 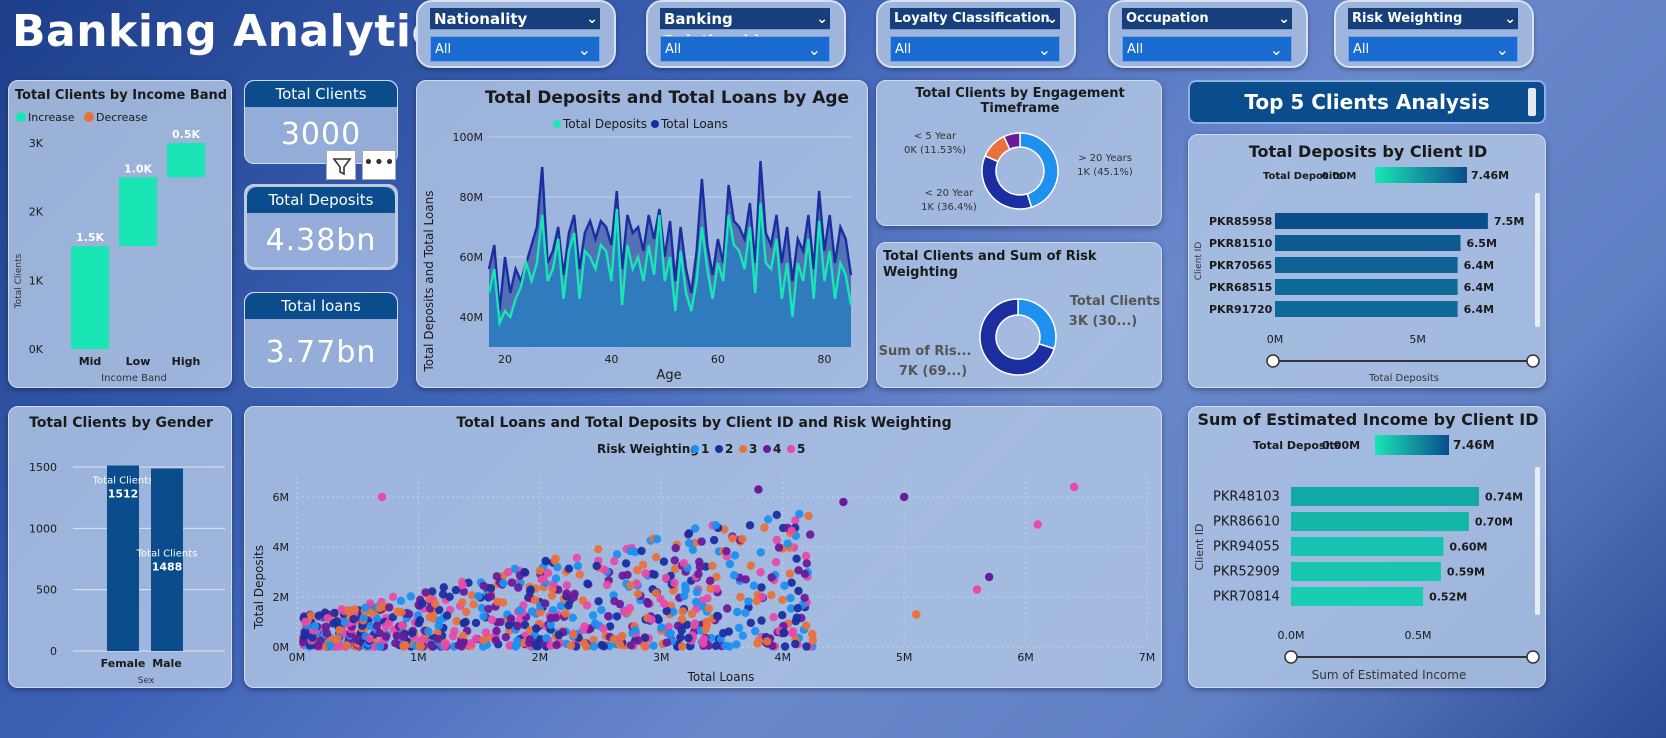 I want to click on chart-title: Total Deposits by Client ID, so click(x=1368, y=151).